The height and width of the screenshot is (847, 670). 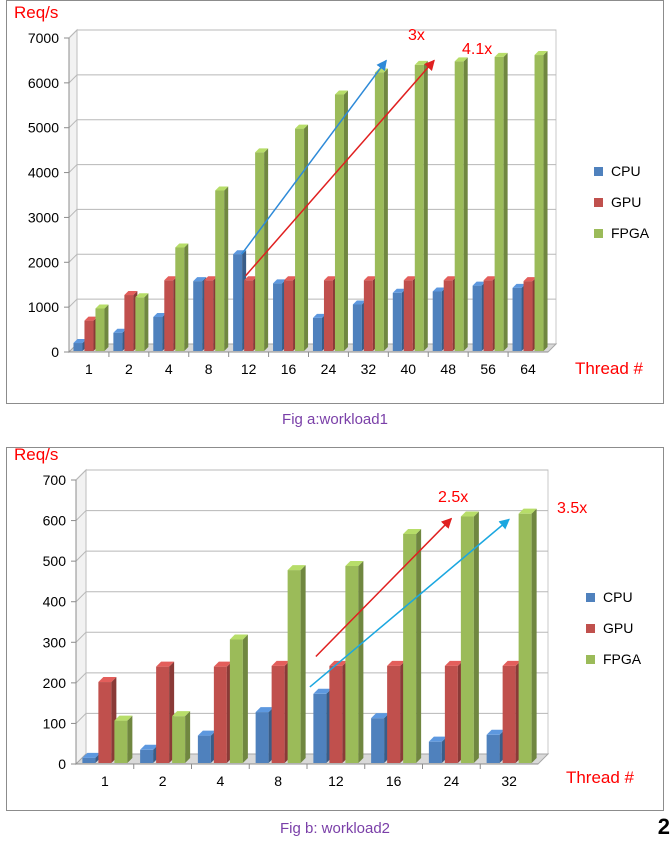 I want to click on y-tick-label: 2000, so click(x=43, y=262).